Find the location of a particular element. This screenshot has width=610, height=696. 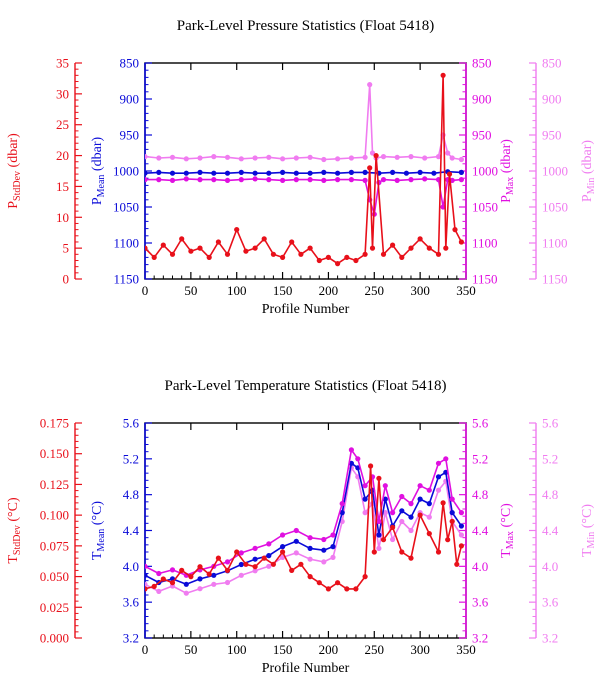

y-tick-label-max: 900 is located at coordinates (482, 99).